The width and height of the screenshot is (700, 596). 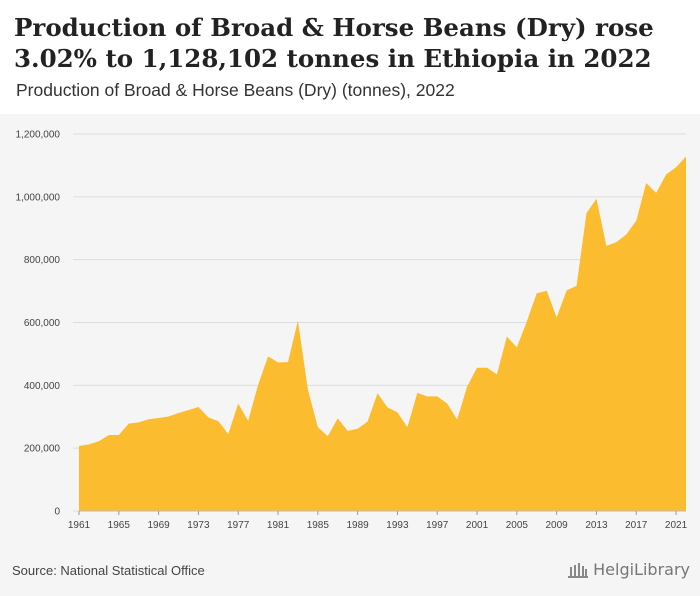 What do you see at coordinates (517, 525) in the screenshot?
I see `x-tick-label: 2005` at bounding box center [517, 525].